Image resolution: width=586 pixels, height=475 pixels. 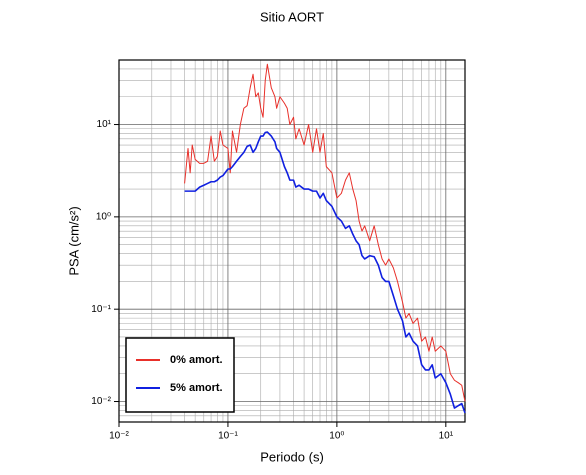 What do you see at coordinates (336, 436) in the screenshot?
I see `x-tick-label: 10⁰` at bounding box center [336, 436].